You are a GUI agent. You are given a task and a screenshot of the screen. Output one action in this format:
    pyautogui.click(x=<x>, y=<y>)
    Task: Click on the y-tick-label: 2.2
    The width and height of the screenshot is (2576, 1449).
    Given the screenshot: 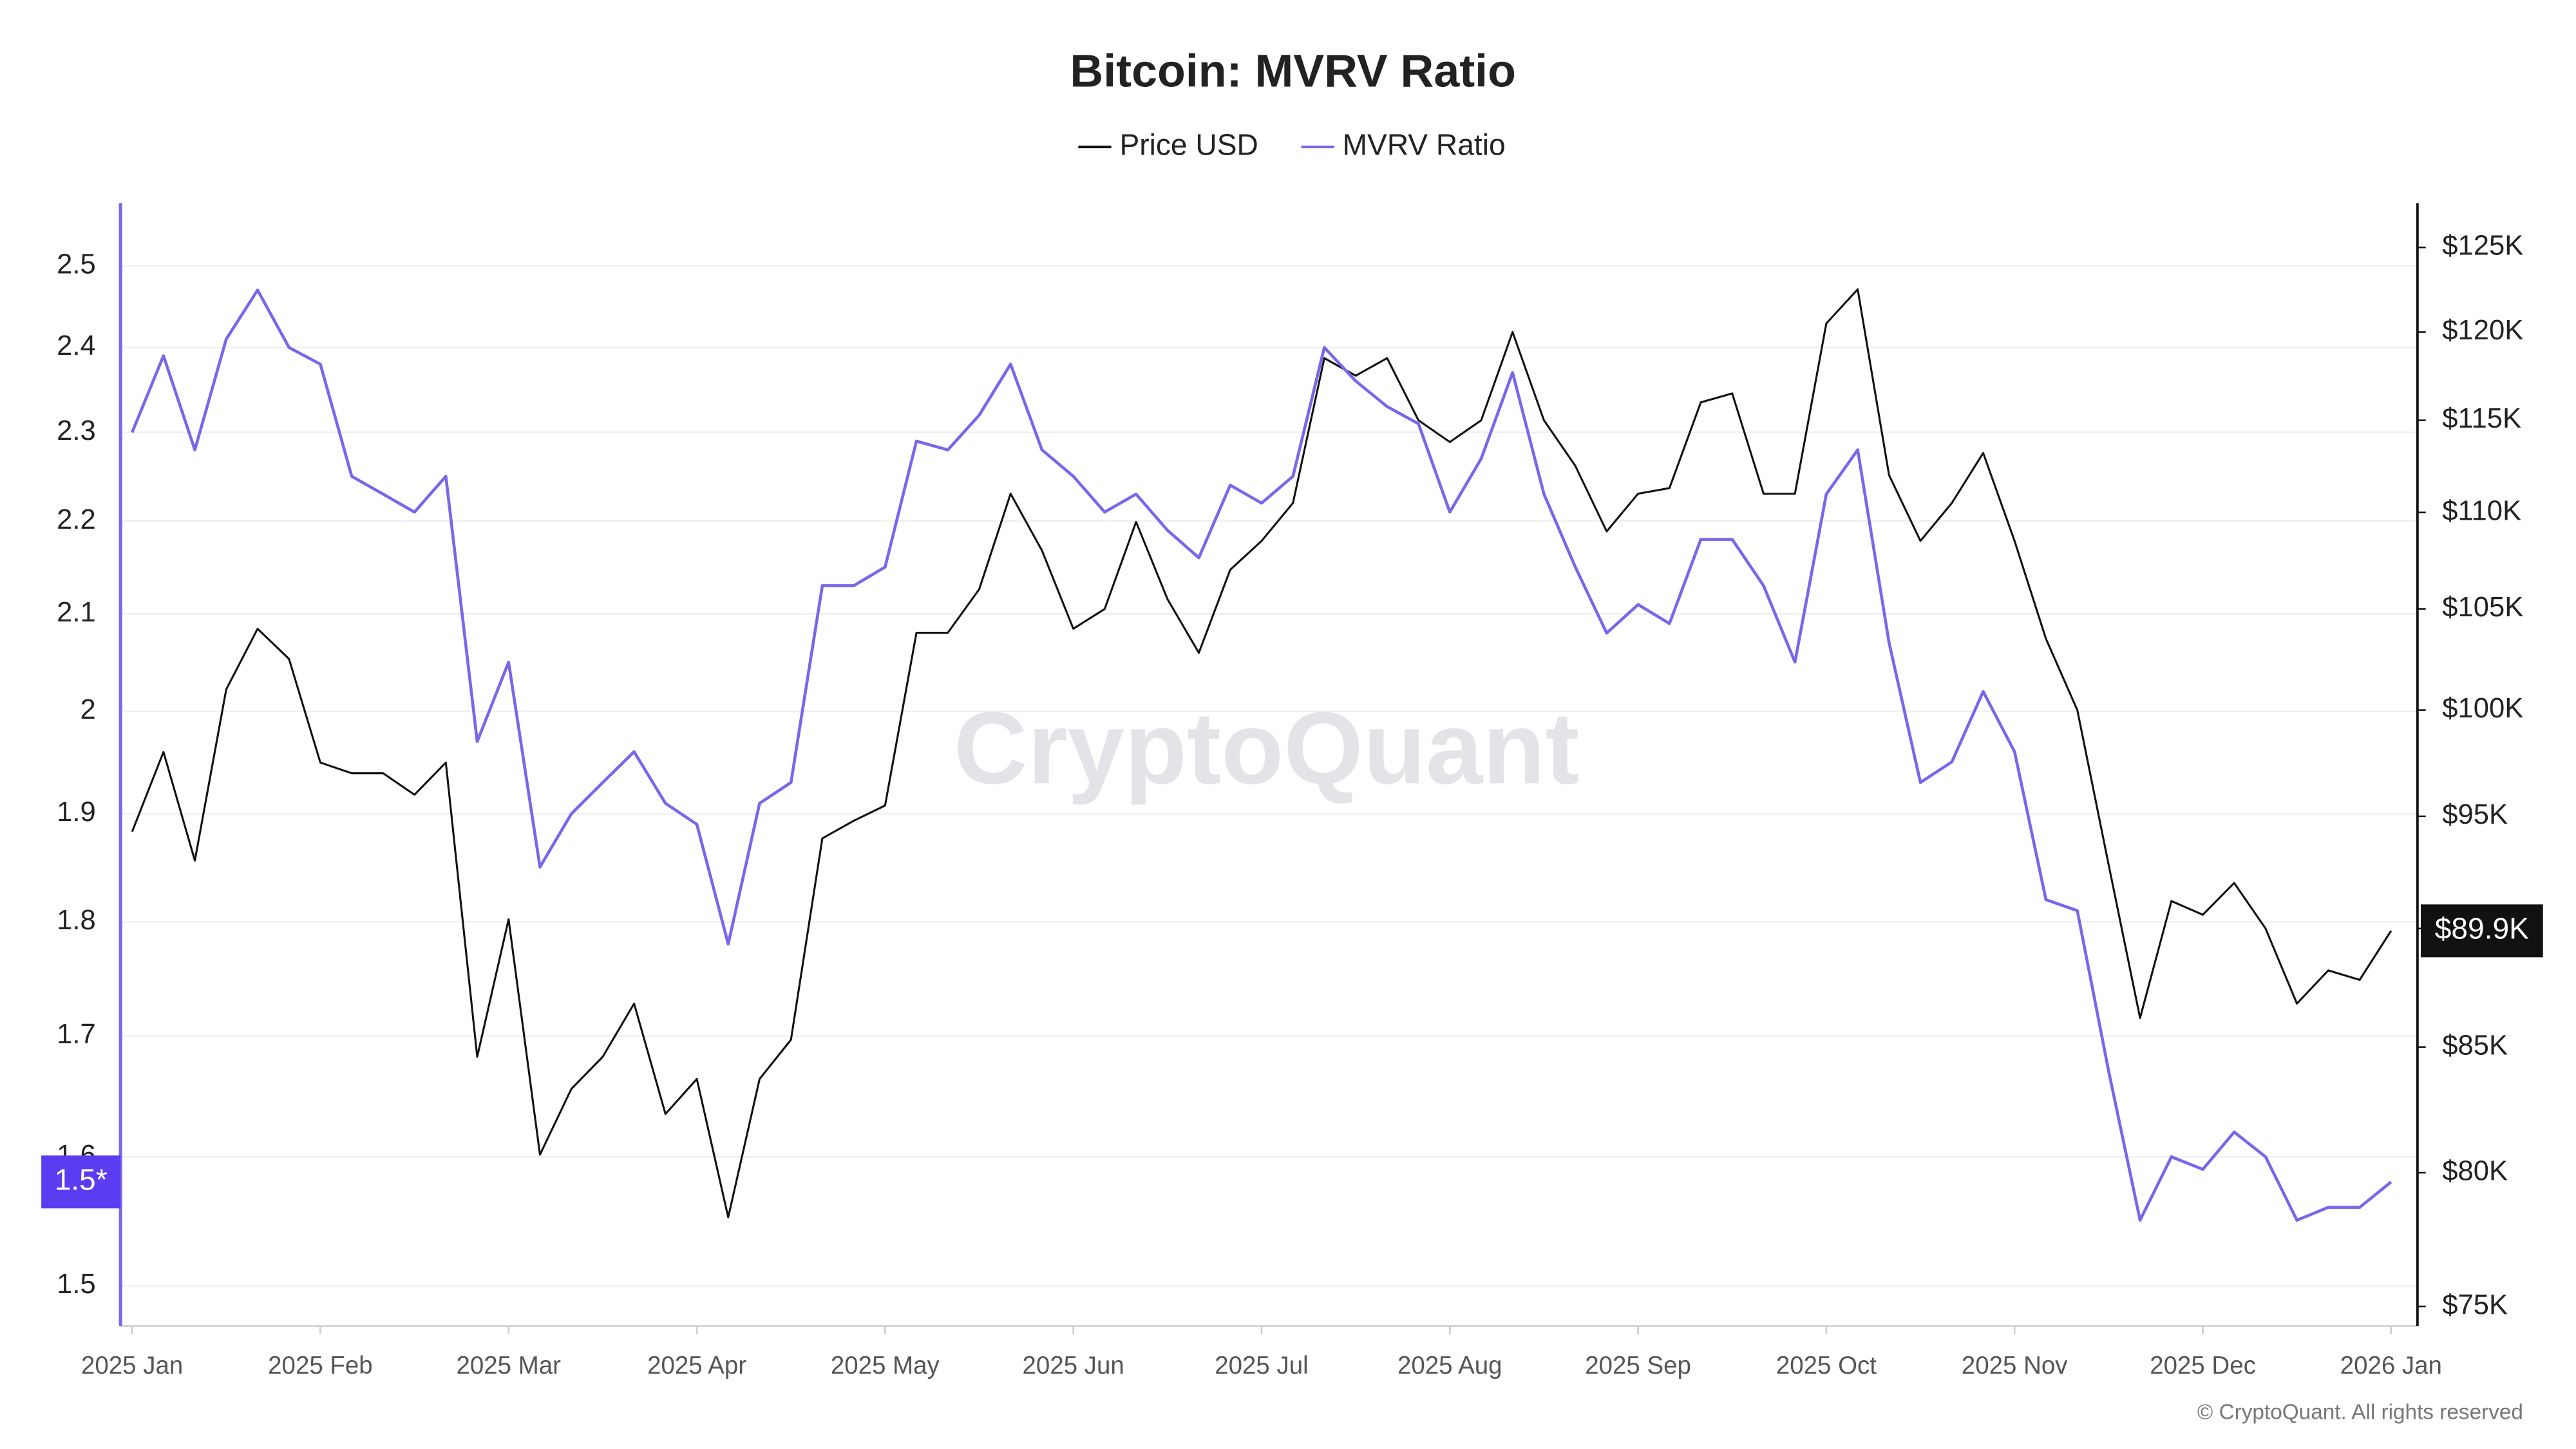 What is the action you would take?
    pyautogui.click(x=76, y=519)
    